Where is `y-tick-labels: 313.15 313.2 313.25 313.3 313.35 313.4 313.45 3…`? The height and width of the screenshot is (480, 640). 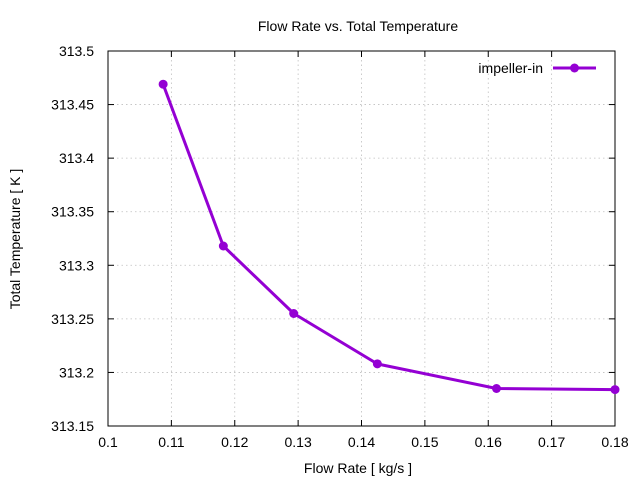 y-tick-labels: 313.15 313.2 313.25 313.3 313.35 313.4 313.45 3… is located at coordinates (72, 238).